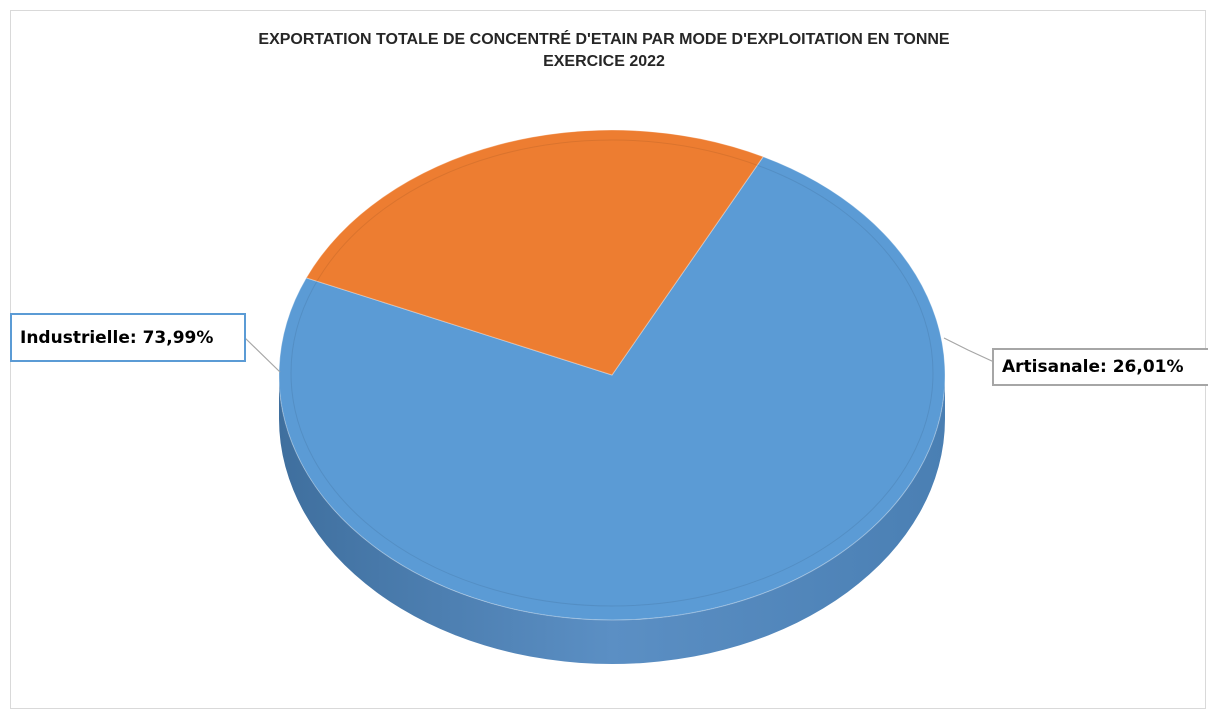 The image size is (1208, 711). I want to click on data-label-industrielle: Industrielle: 73,99%, so click(128, 337).